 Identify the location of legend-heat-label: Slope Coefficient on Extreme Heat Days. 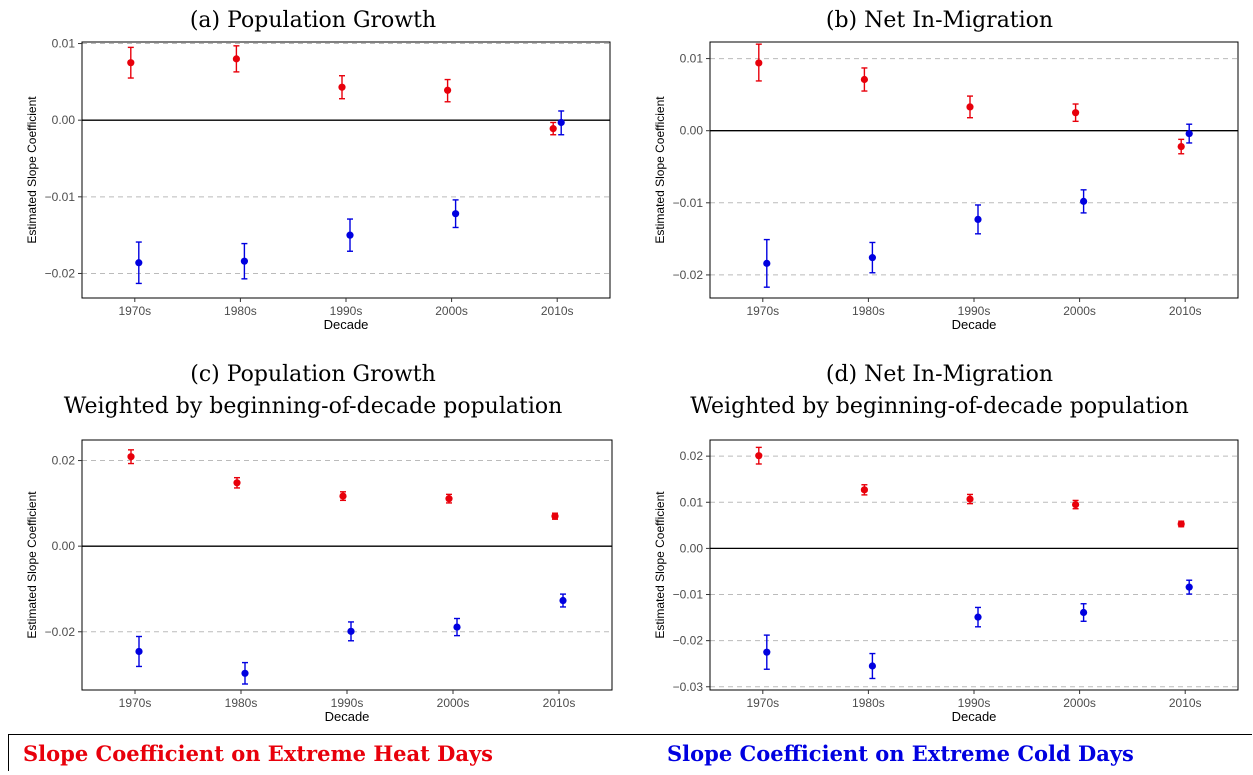
(258, 753).